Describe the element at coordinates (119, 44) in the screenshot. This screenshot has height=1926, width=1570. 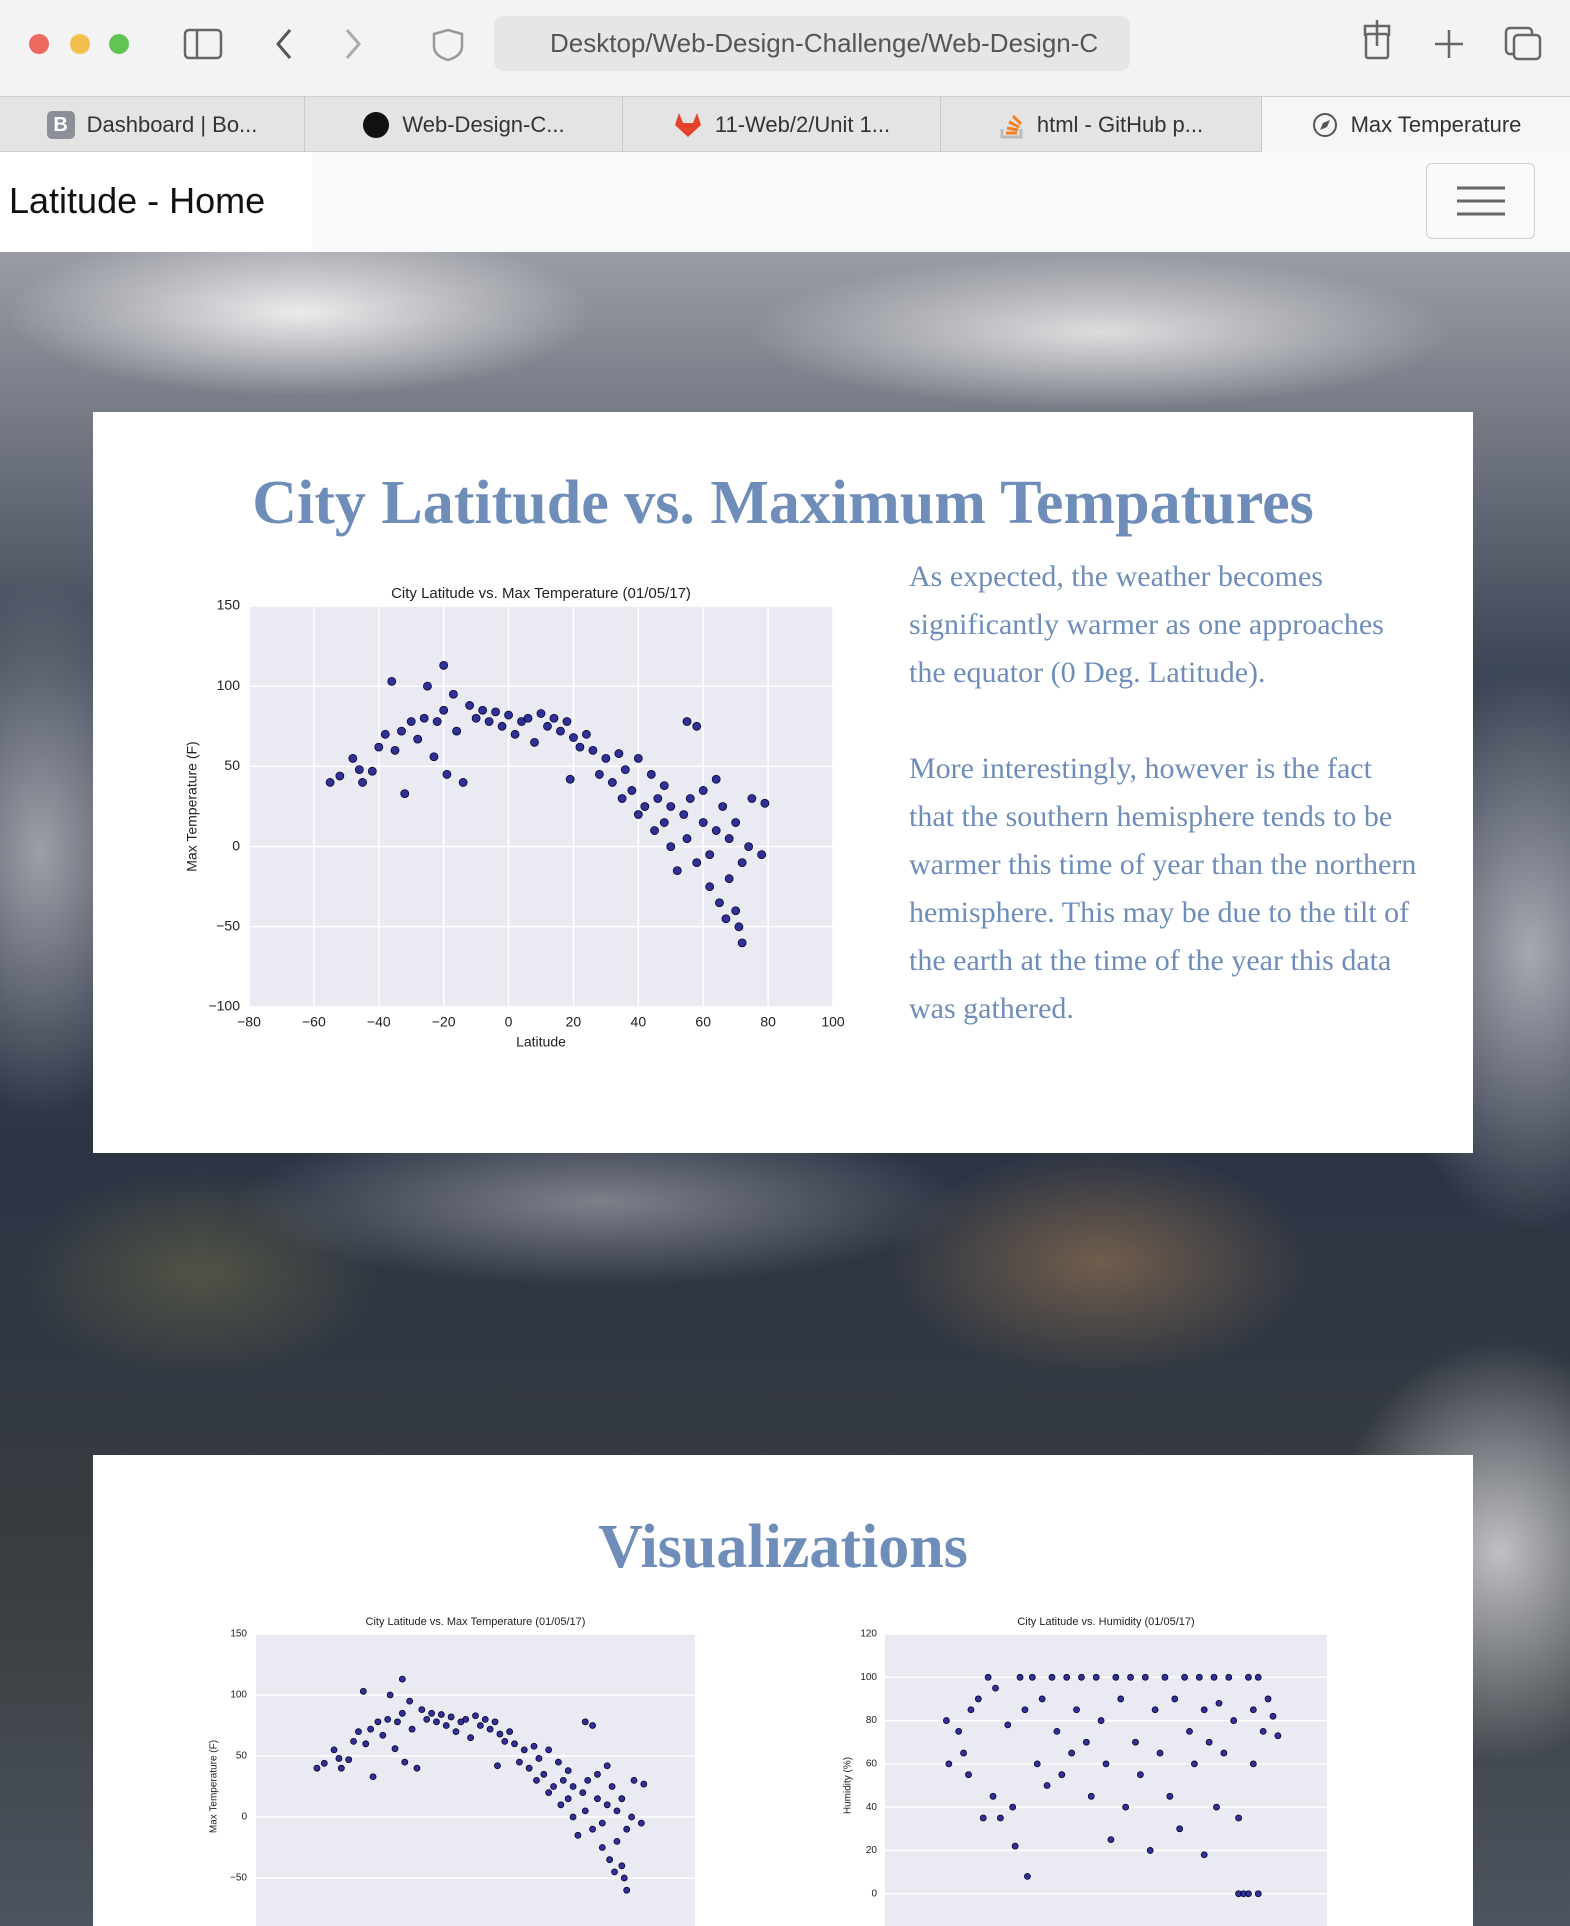
I see `zoom-button` at that location.